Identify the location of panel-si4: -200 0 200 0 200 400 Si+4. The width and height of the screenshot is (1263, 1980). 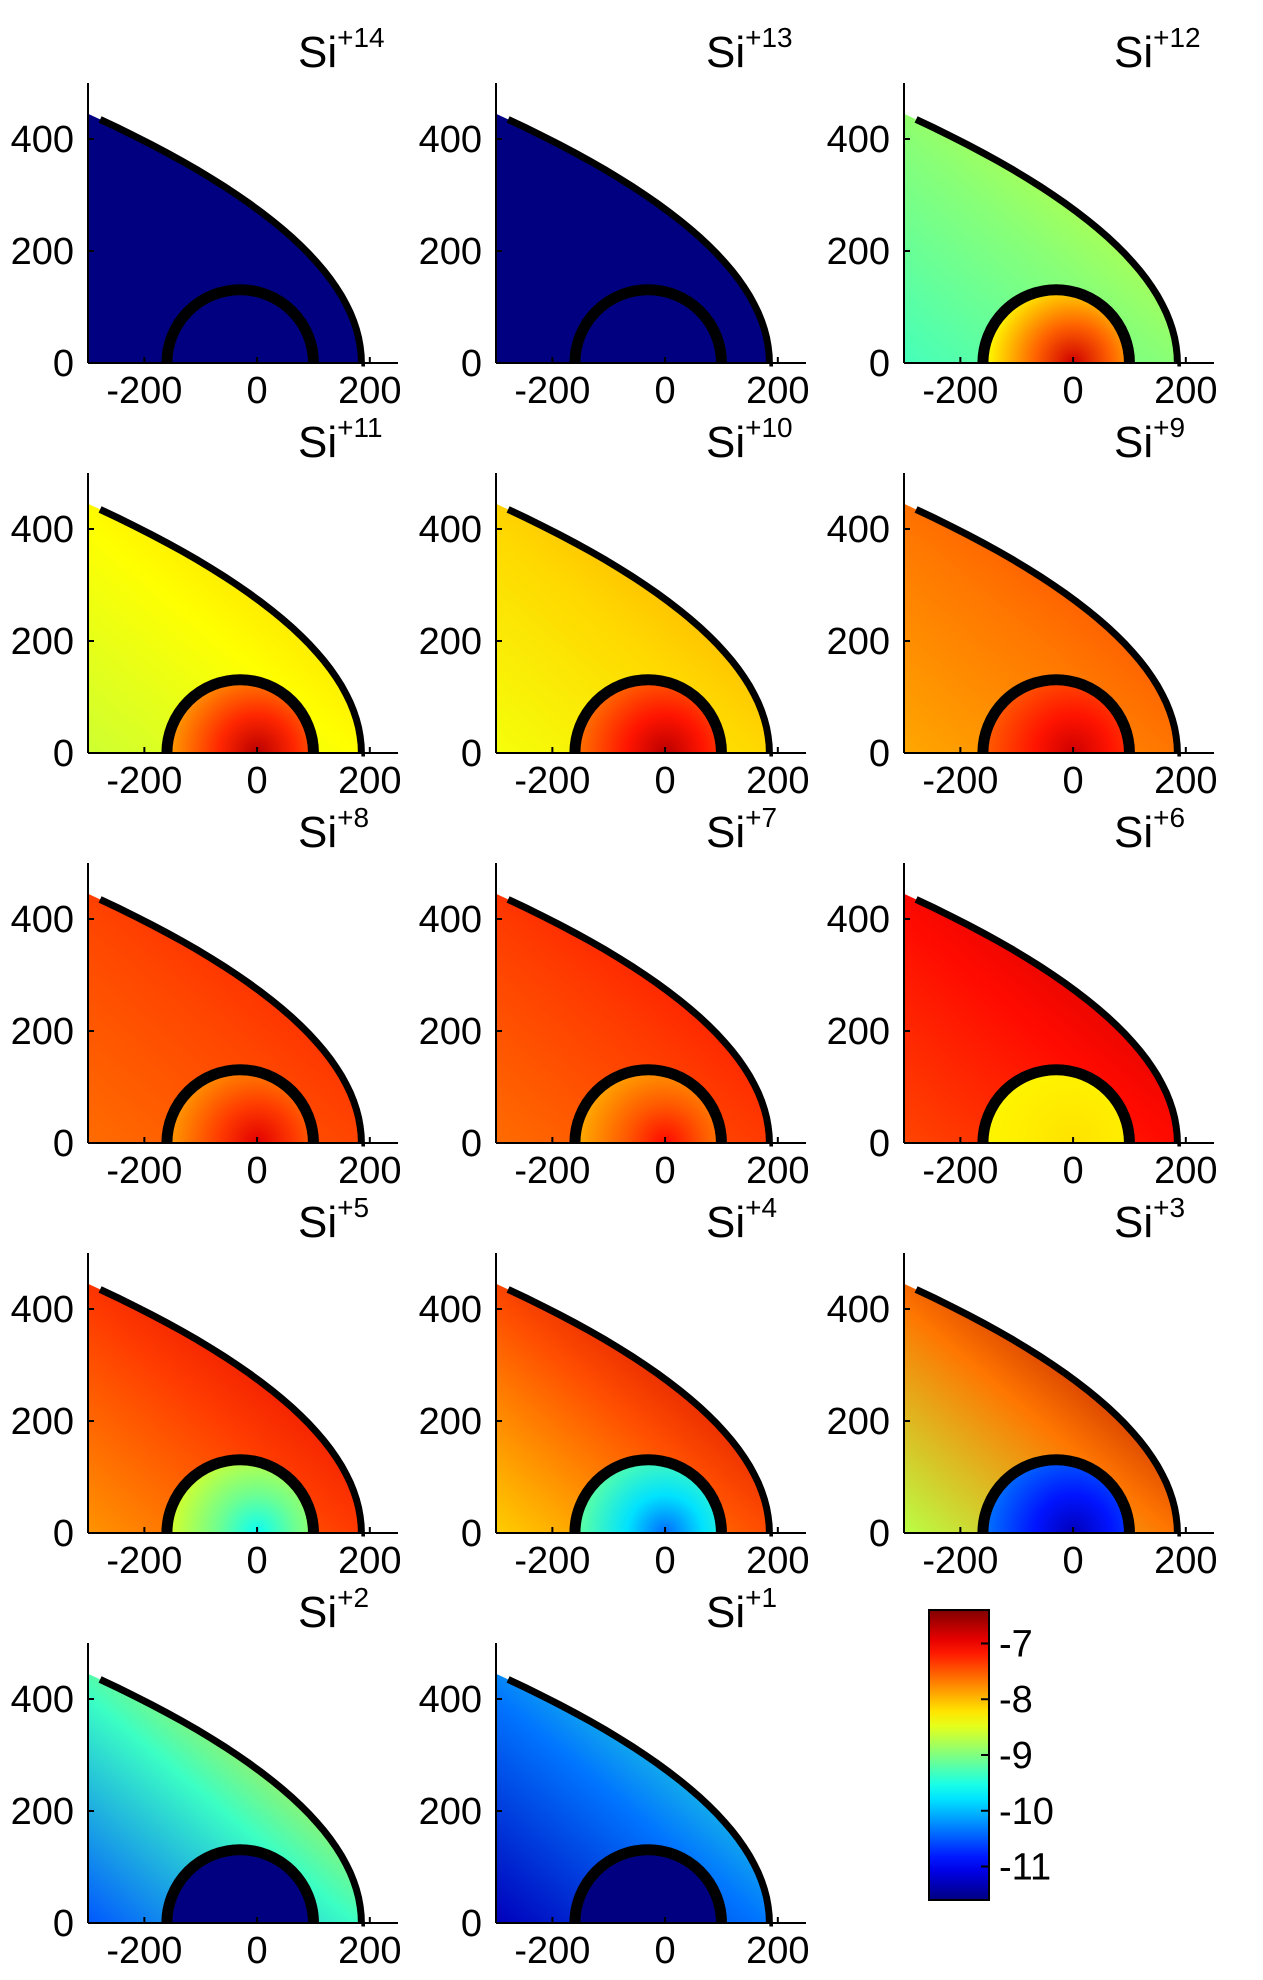
(614, 1387).